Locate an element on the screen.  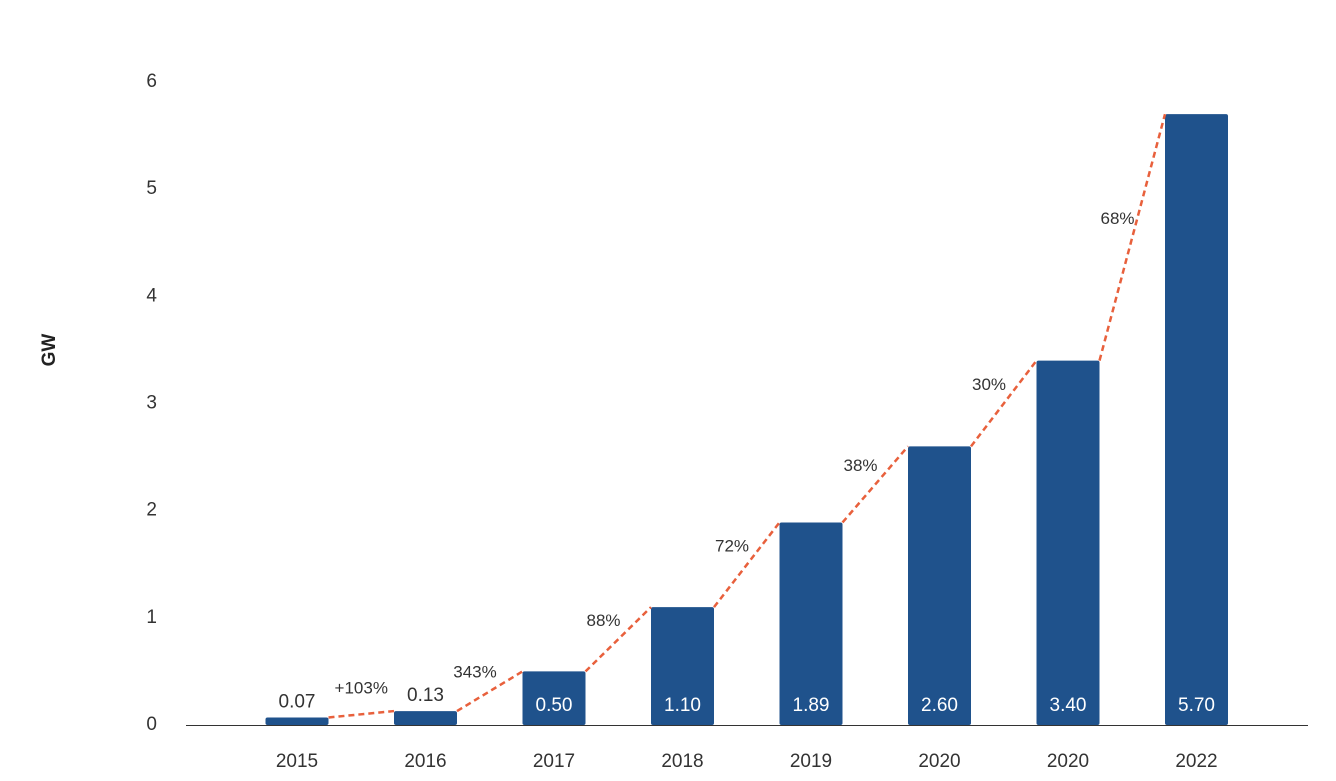
growth-label: 68% is located at coordinates (1117, 218).